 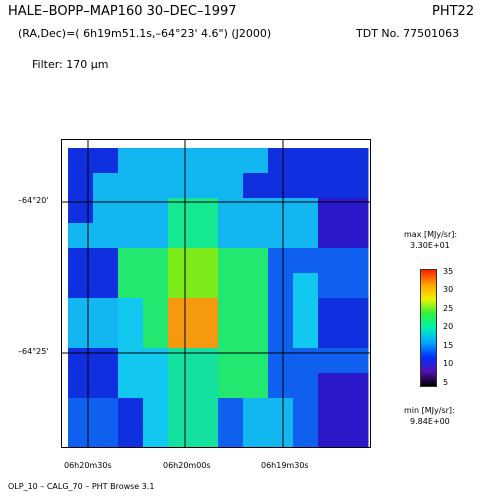 What do you see at coordinates (430, 245) in the screenshot?
I see `max-value: 3.30E+01` at bounding box center [430, 245].